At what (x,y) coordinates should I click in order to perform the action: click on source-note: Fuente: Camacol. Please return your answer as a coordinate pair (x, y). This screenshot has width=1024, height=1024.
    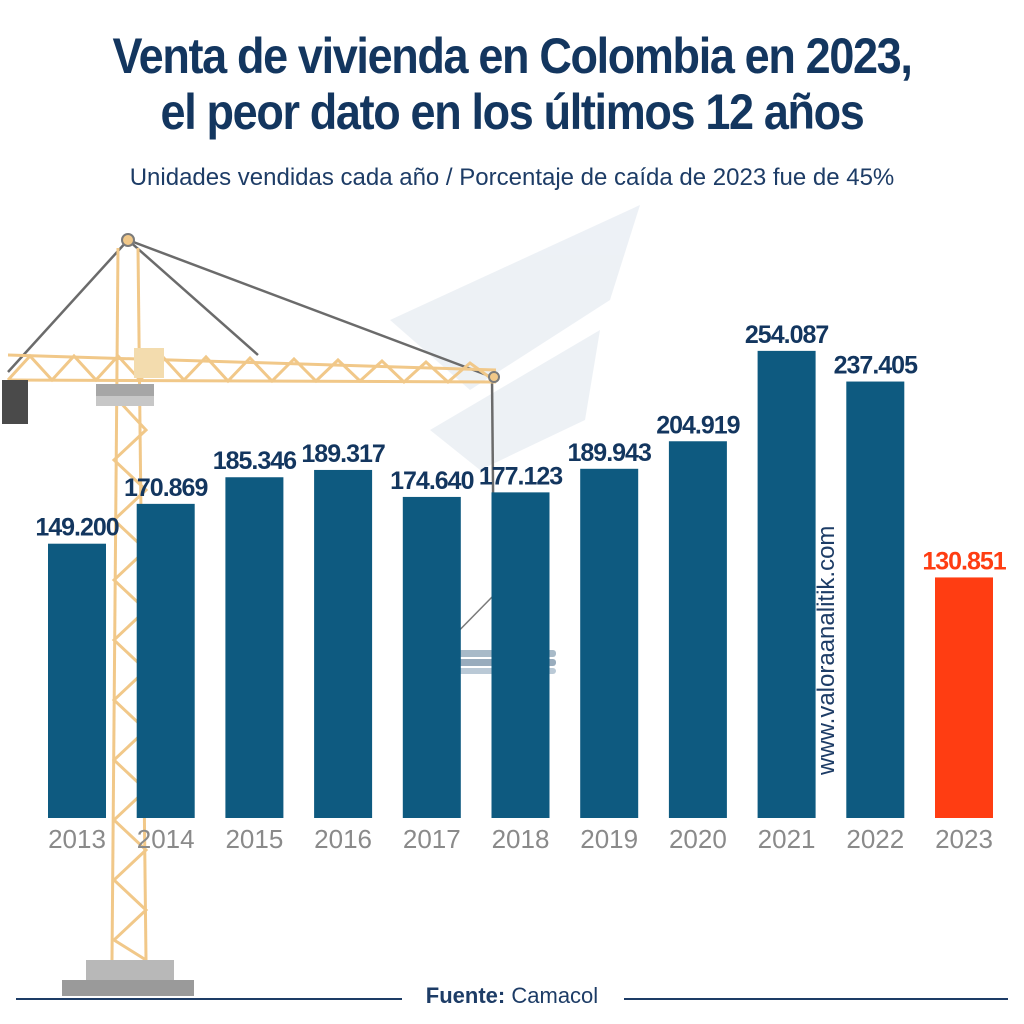
    Looking at the image, I should click on (512, 996).